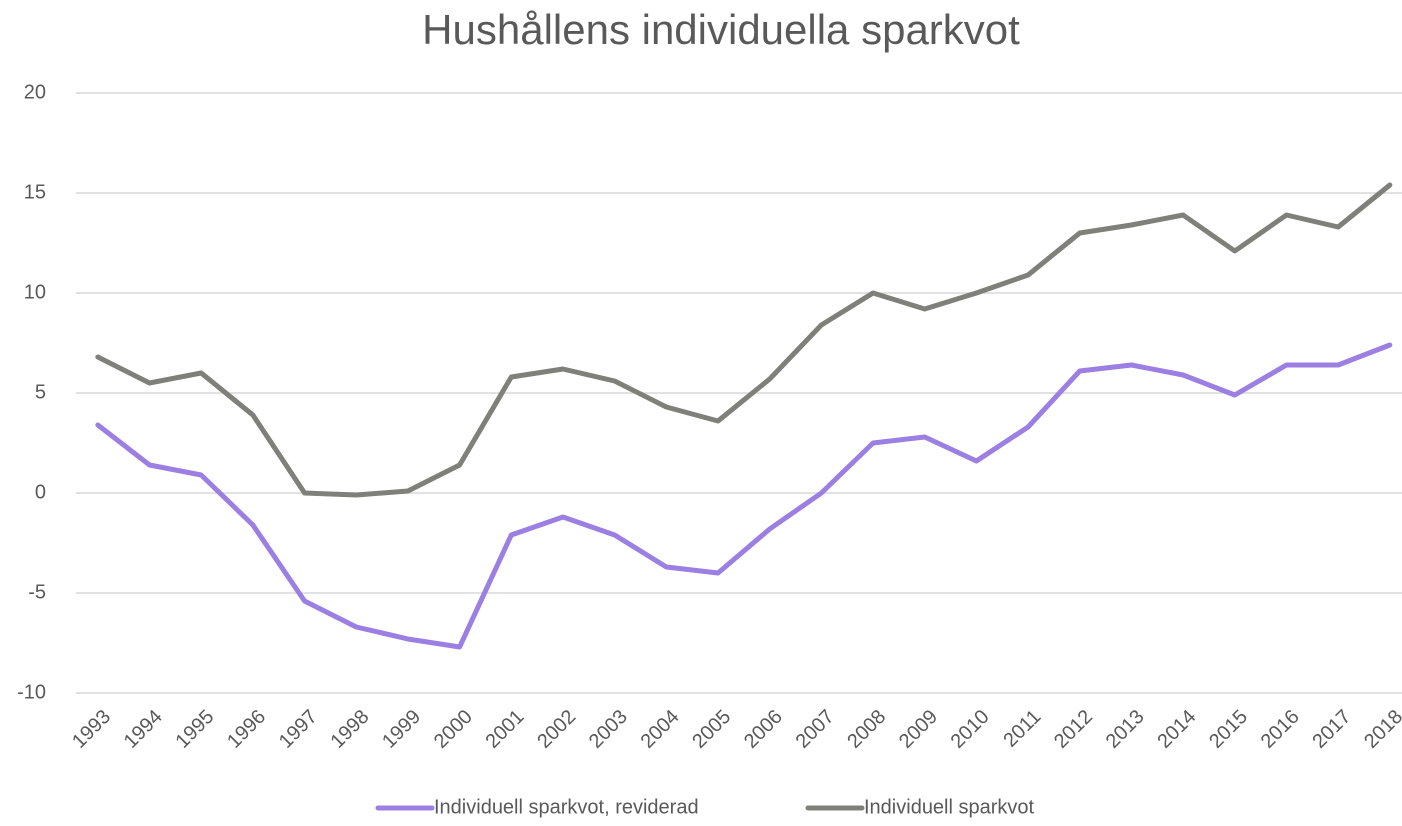 This screenshot has height=826, width=1402. I want to click on y-tick-label: 10, so click(35, 292).